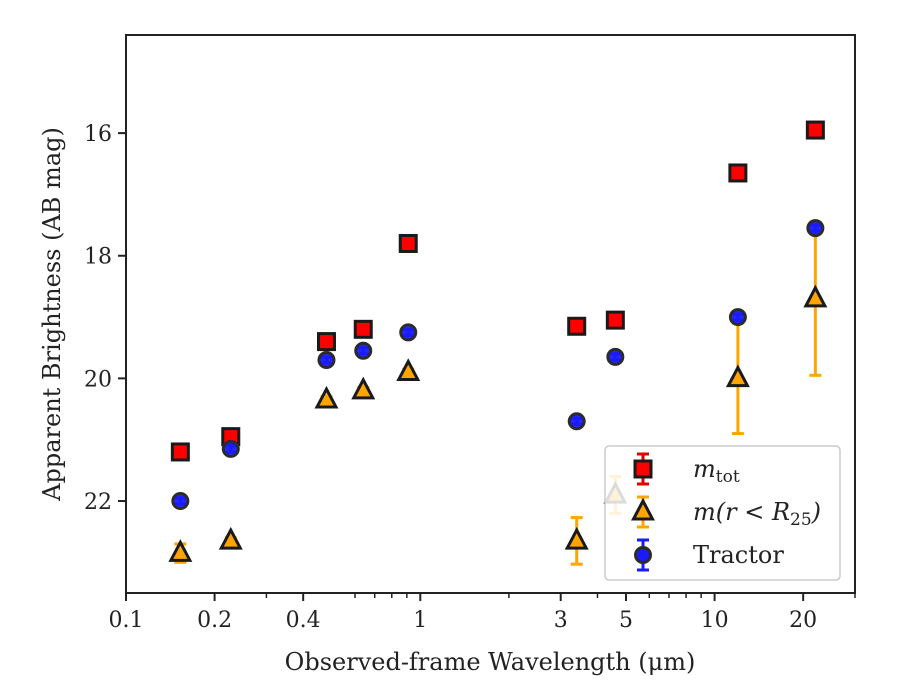 The height and width of the screenshot is (700, 900). I want to click on x-tick-label: 20, so click(803, 620).